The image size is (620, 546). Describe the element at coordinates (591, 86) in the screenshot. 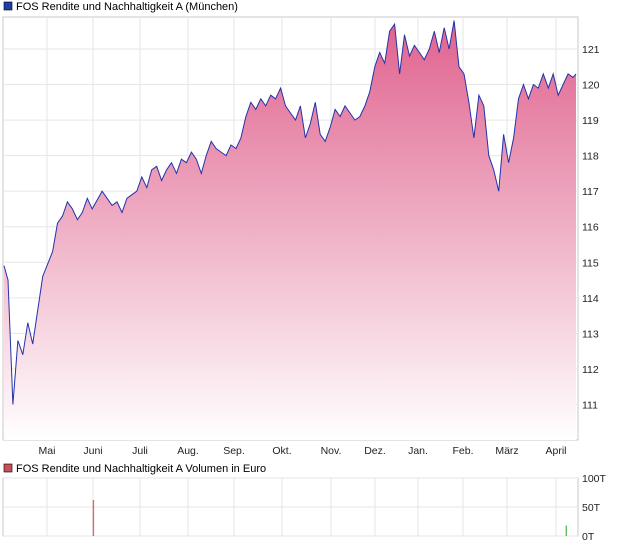

I see `price-y-tick-label: 120` at that location.